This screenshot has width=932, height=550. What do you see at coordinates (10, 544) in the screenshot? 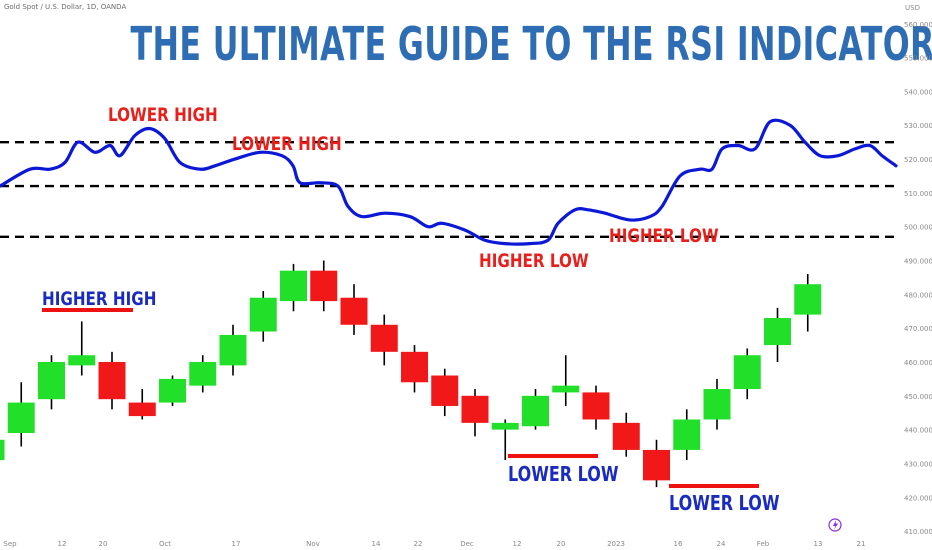
I see `x-tick-label: Sep` at bounding box center [10, 544].